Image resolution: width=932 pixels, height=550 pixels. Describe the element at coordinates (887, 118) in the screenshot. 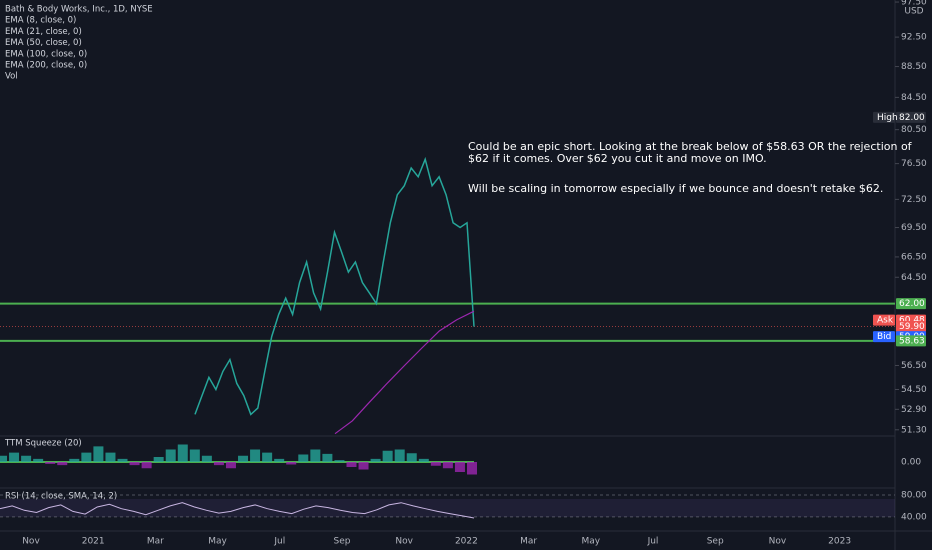

I see `badge-tag-text: High` at that location.